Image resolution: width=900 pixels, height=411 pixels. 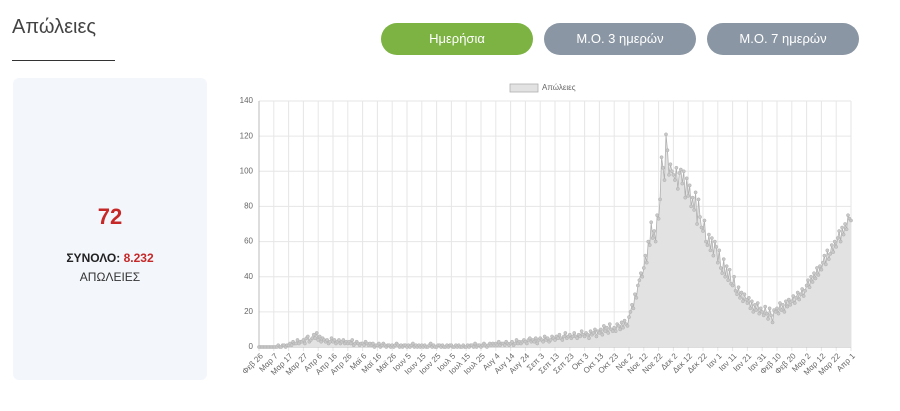 I want to click on title-underline, so click(x=63, y=60).